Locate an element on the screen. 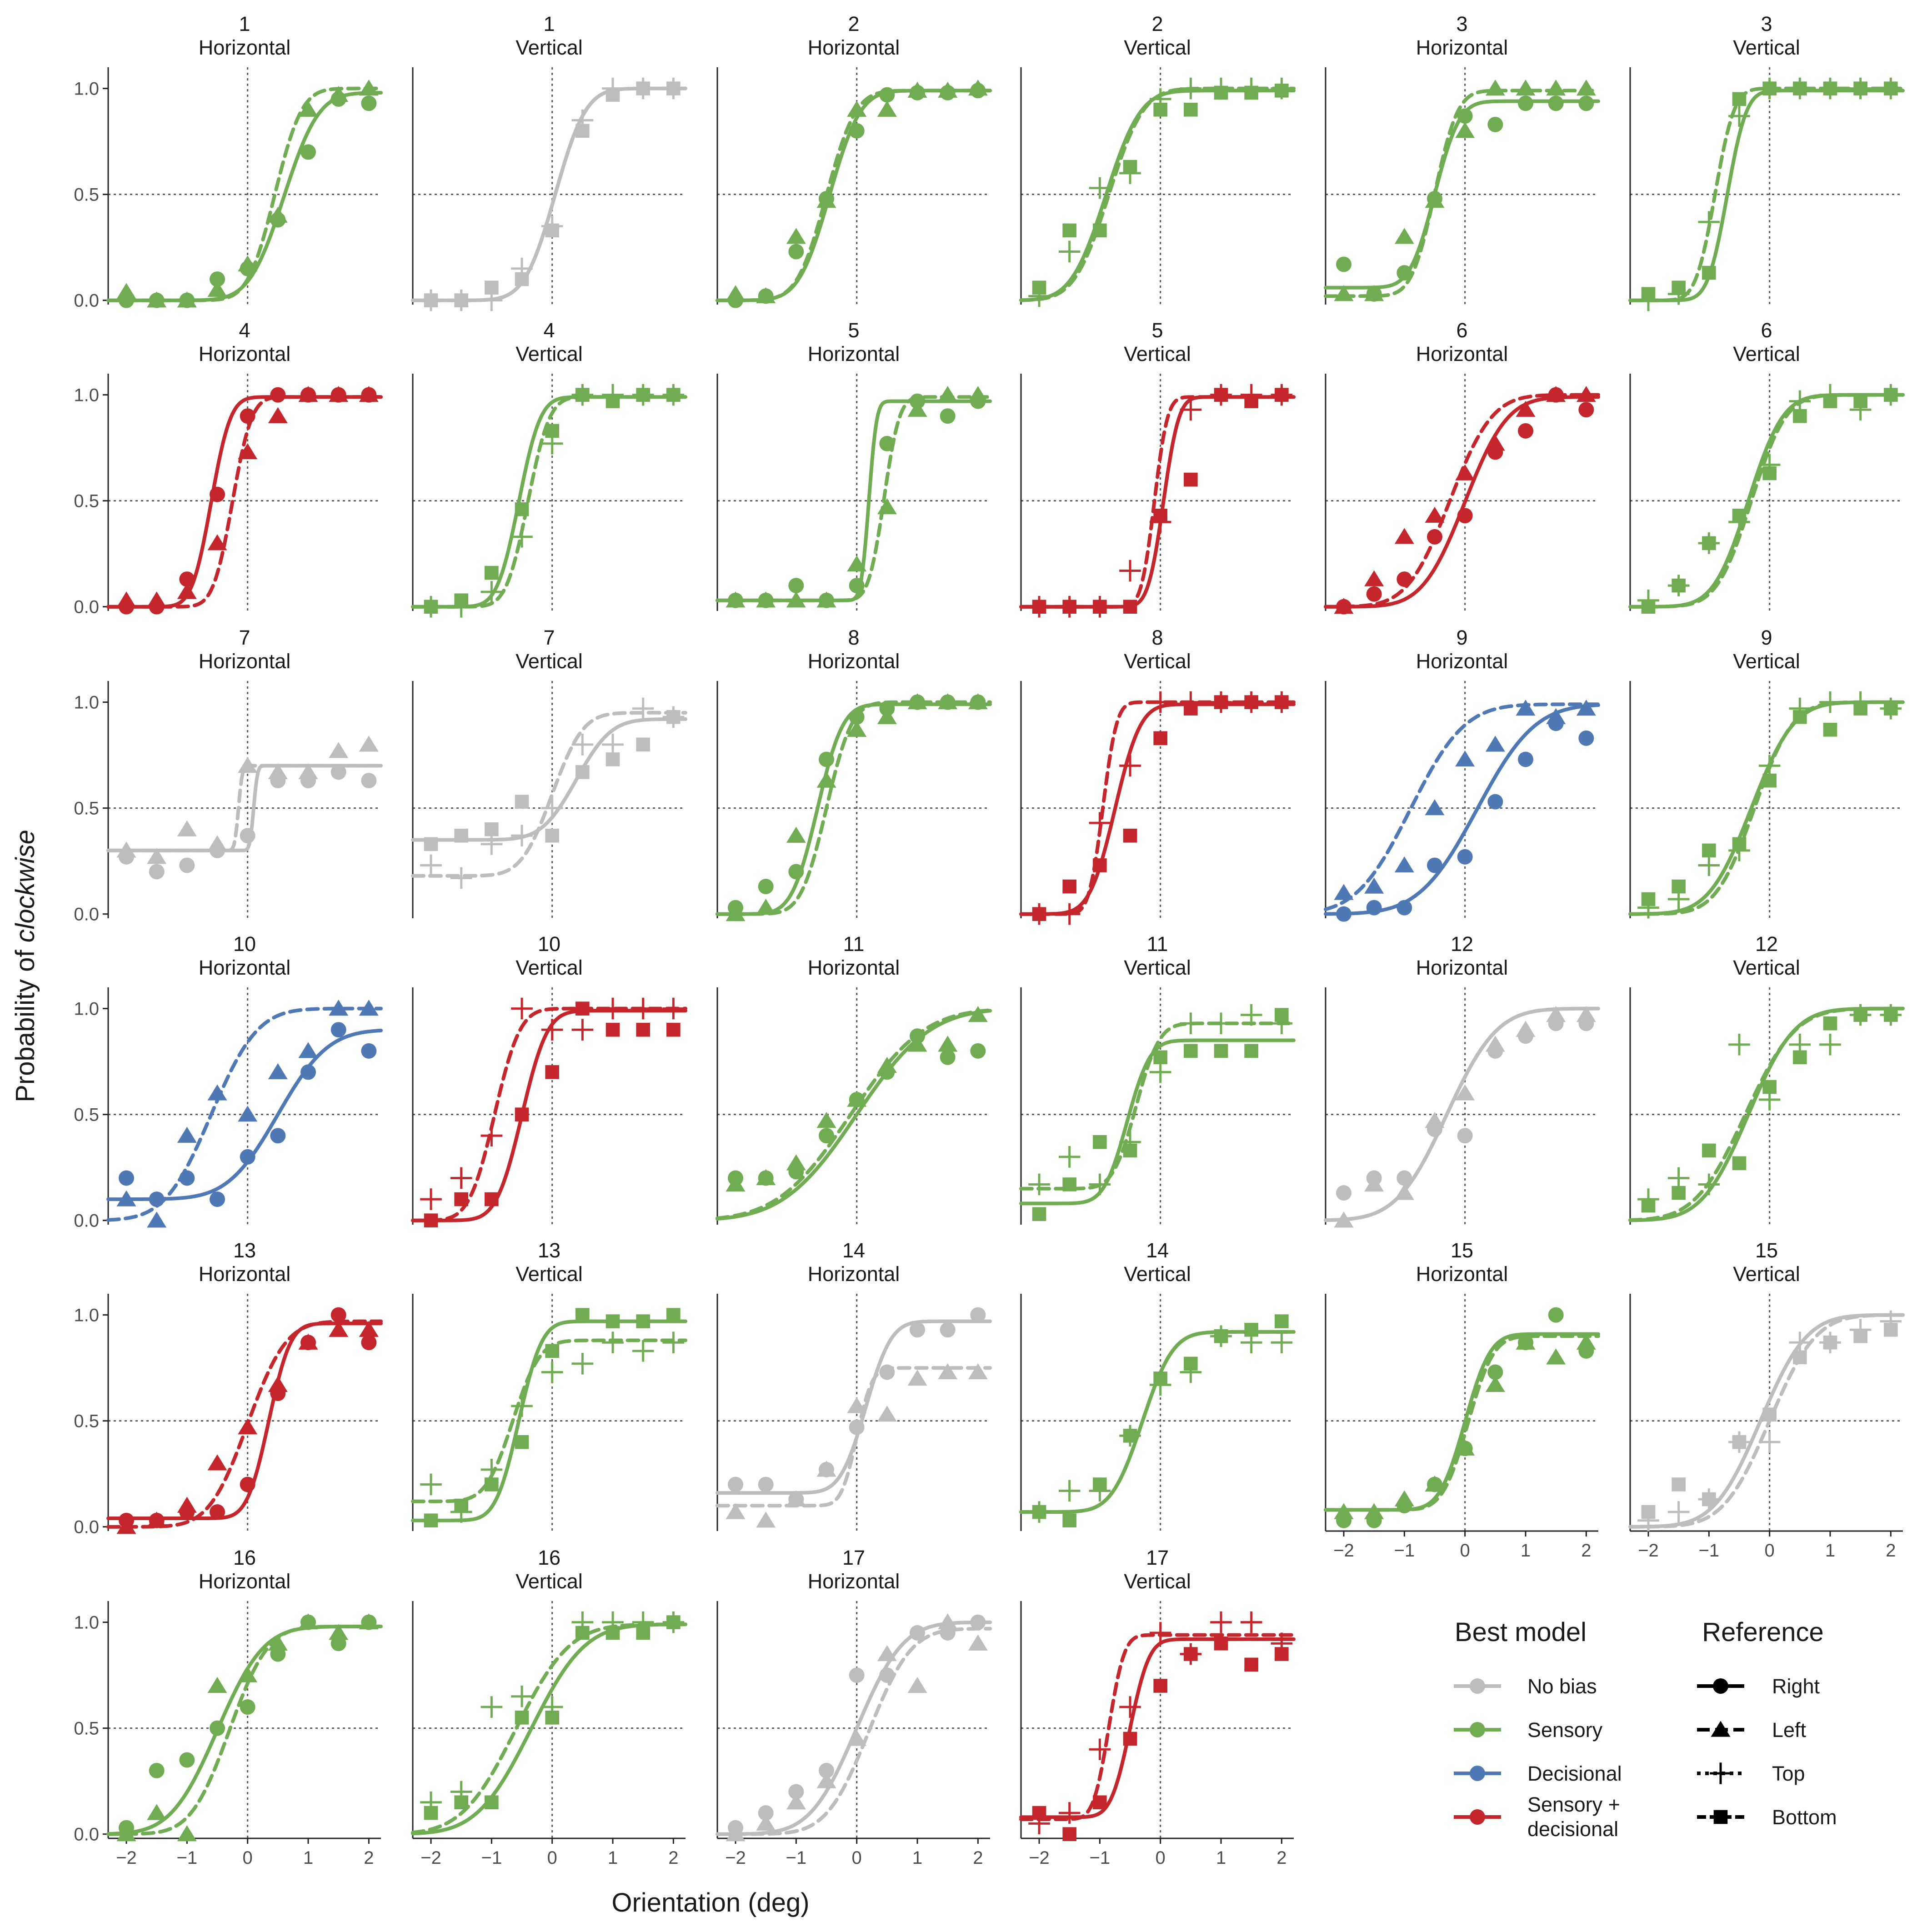 The image size is (1932, 1932). panel-observer-label: 15 is located at coordinates (1462, 1250).